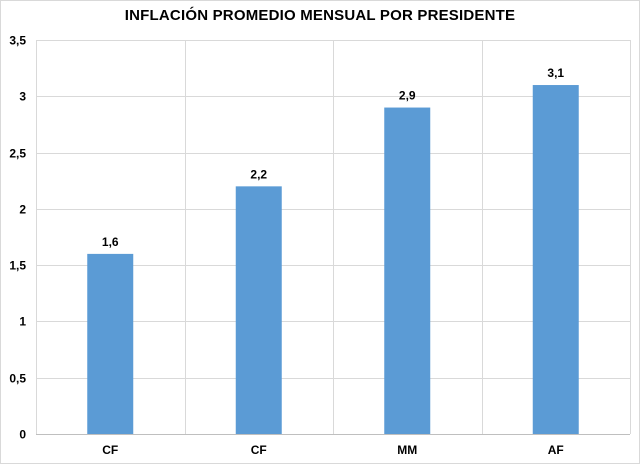 The image size is (640, 464). What do you see at coordinates (555, 73) in the screenshot?
I see `data-label: 3,1` at bounding box center [555, 73].